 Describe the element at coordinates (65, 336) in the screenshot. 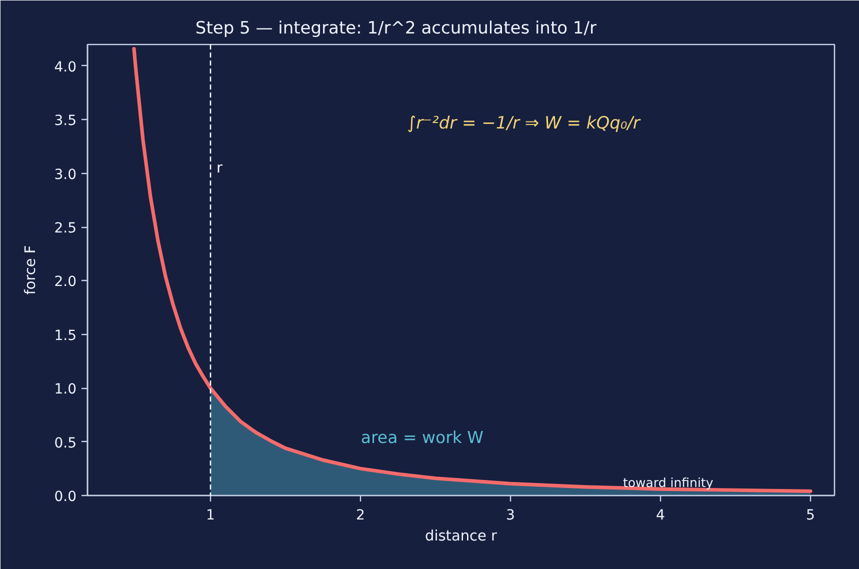

I see `y-tick-label: 1.5` at that location.